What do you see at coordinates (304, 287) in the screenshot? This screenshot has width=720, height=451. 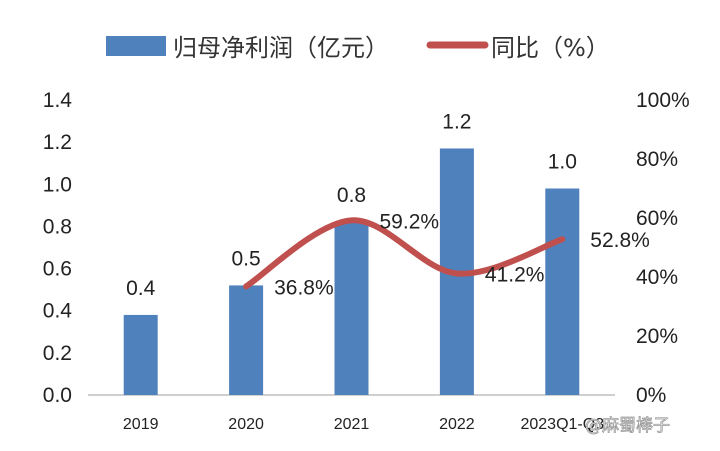 I see `line-data-label: 36.8%` at bounding box center [304, 287].